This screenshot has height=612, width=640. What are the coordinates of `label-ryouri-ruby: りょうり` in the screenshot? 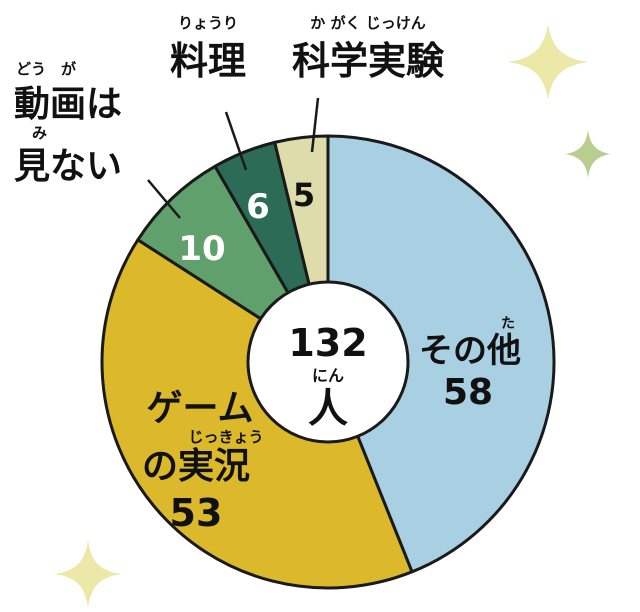 It's located at (208, 23).